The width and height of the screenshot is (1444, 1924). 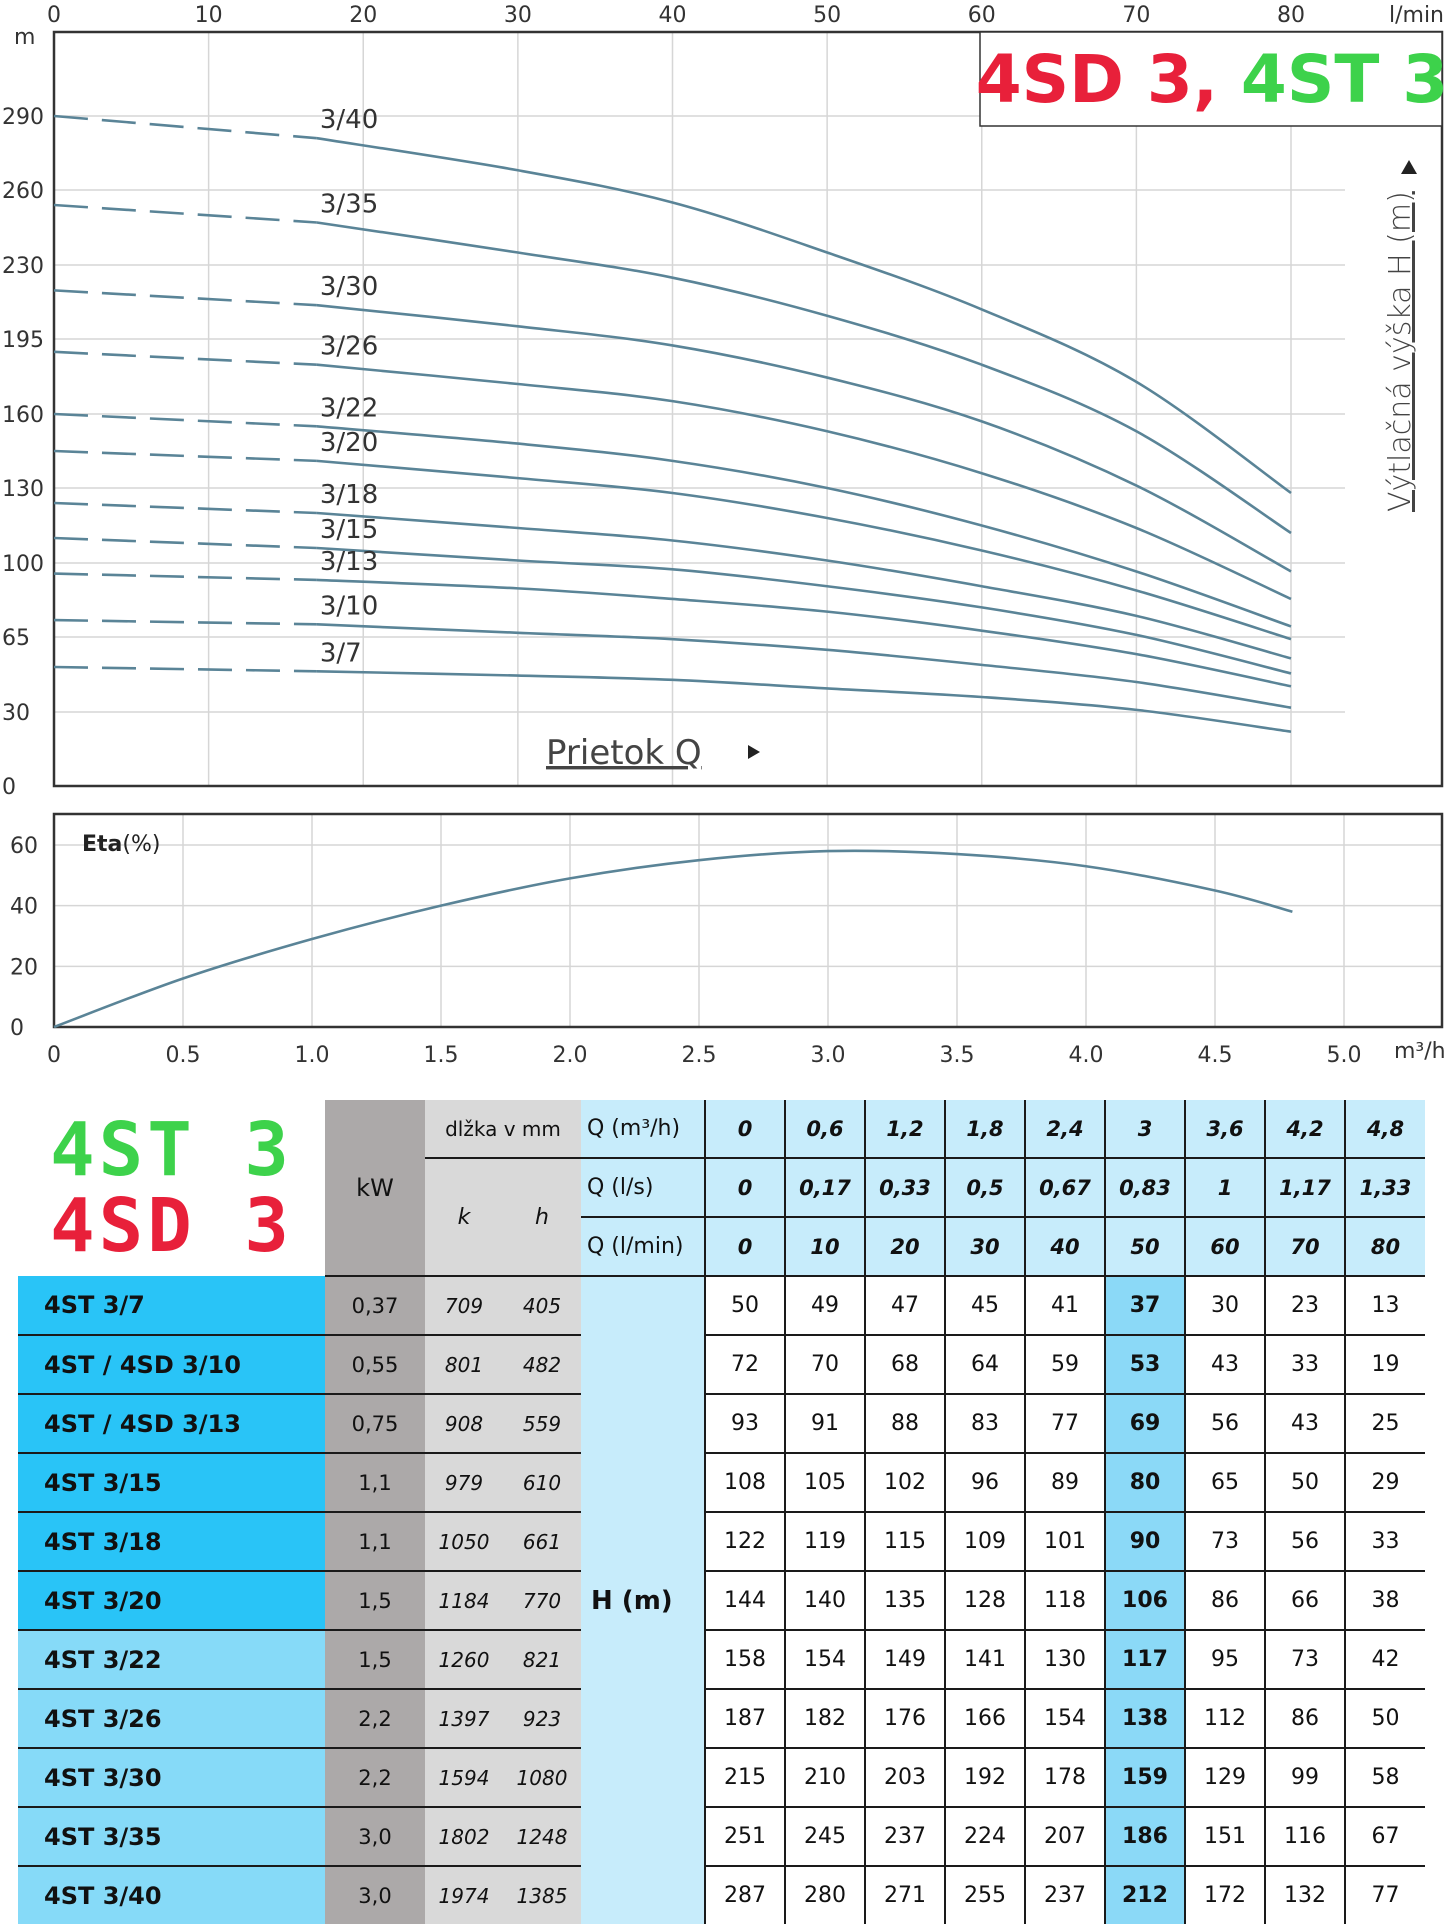 What do you see at coordinates (904, 1660) in the screenshot?
I see `head-value: 149` at bounding box center [904, 1660].